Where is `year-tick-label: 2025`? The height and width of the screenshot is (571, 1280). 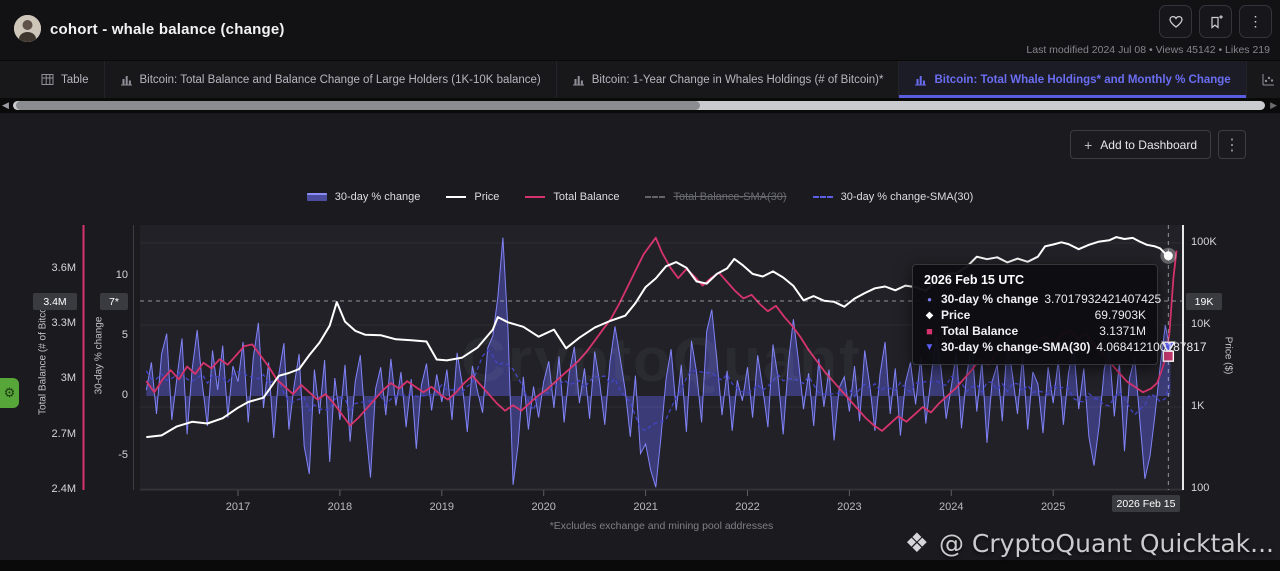 year-tick-label: 2025 is located at coordinates (1053, 507).